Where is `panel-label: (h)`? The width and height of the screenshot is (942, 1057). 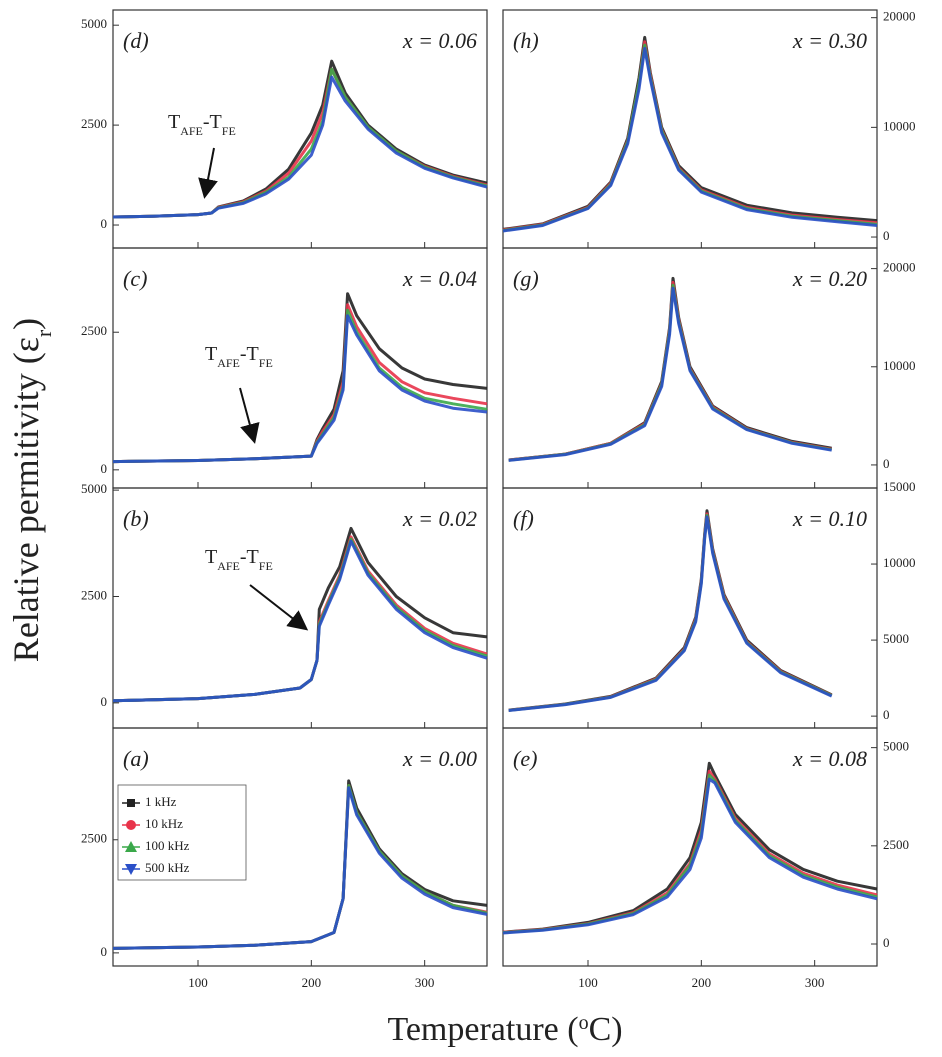 panel-label: (h) is located at coordinates (526, 40).